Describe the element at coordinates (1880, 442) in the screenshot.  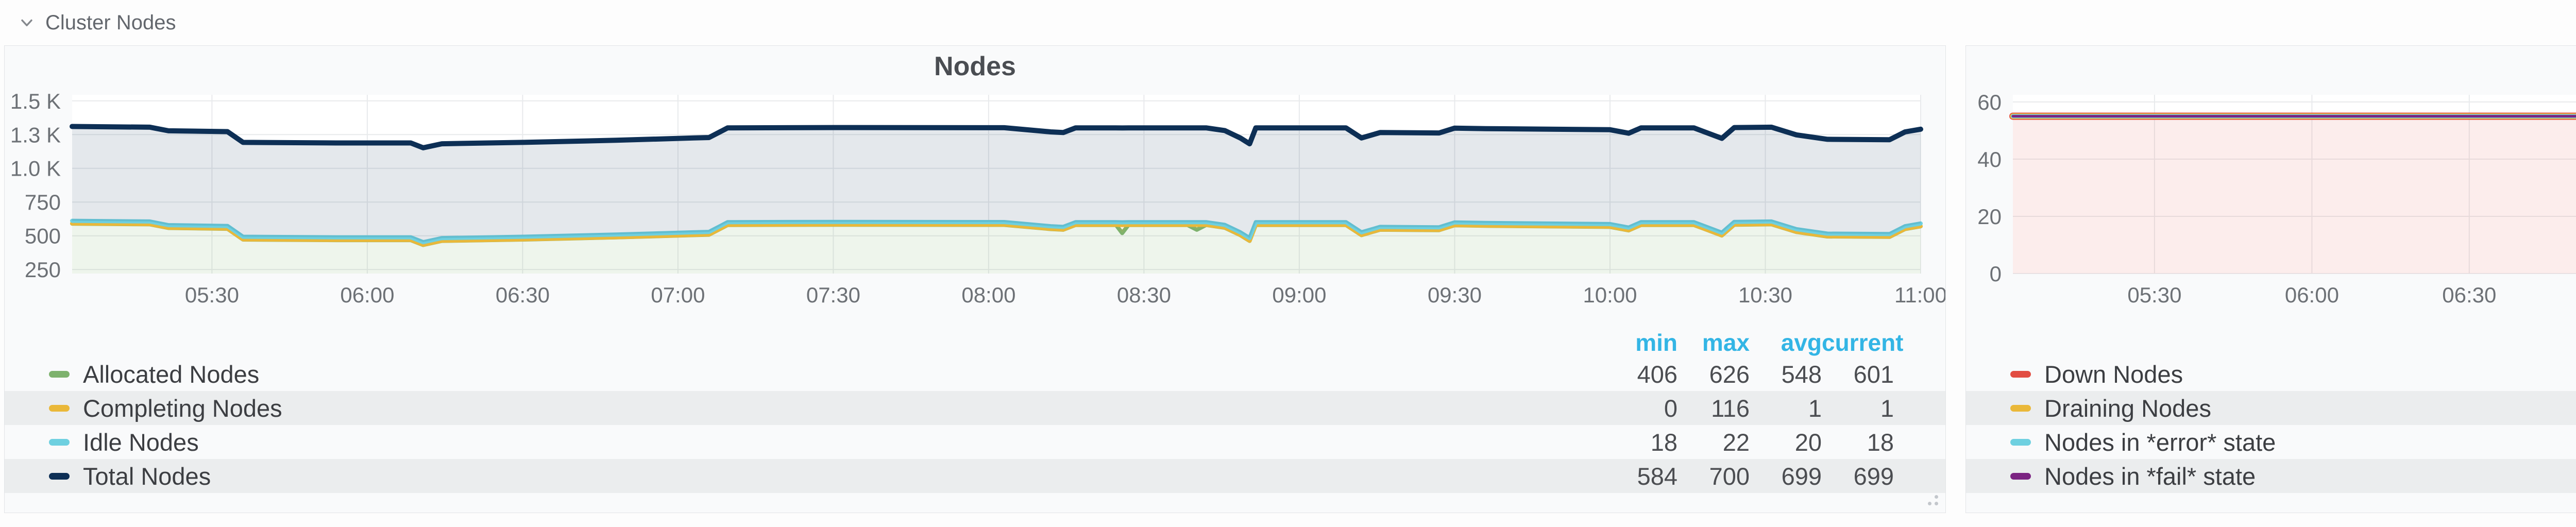
I see `series-current-value: 18` at that location.